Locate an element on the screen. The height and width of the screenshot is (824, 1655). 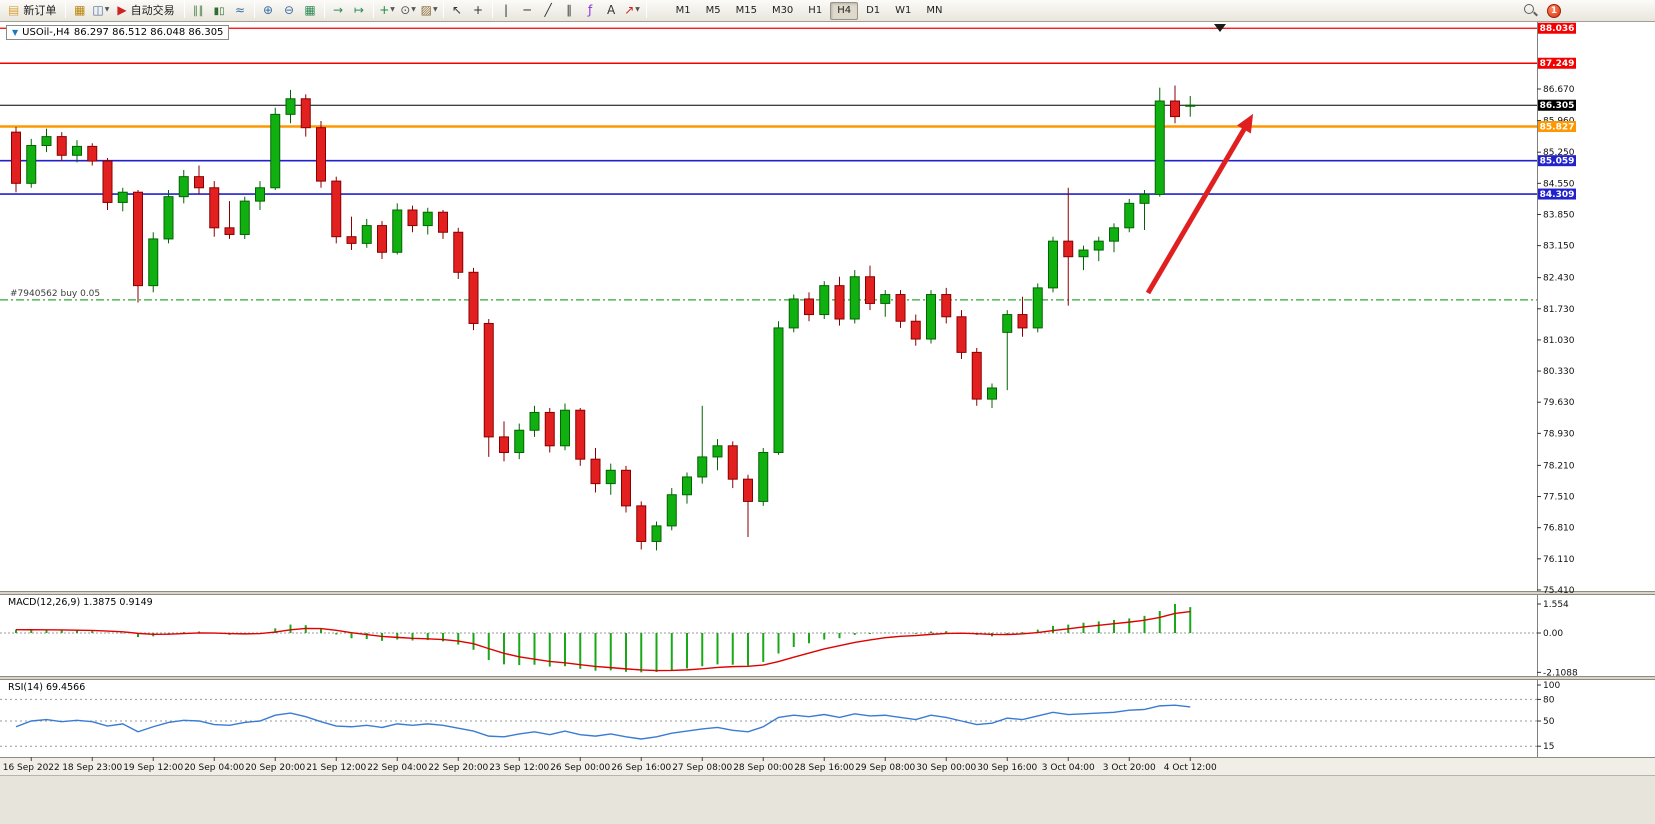
periods-icon: ⊙ ▼ is located at coordinates (408, 10).